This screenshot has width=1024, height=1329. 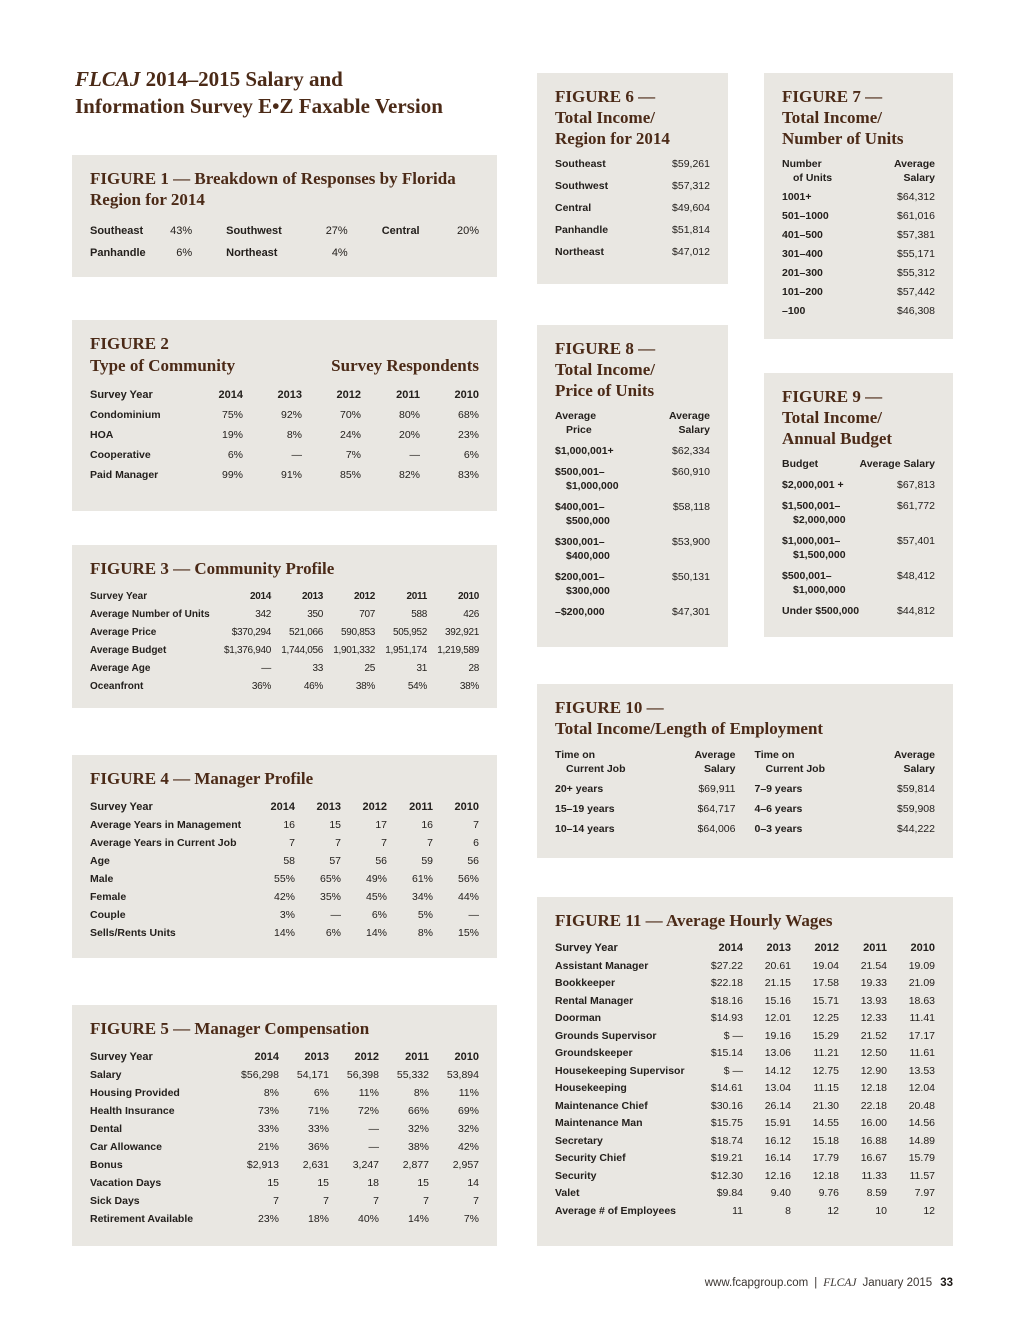 I want to click on row-label: Average Years in Management, so click(x=166, y=825).